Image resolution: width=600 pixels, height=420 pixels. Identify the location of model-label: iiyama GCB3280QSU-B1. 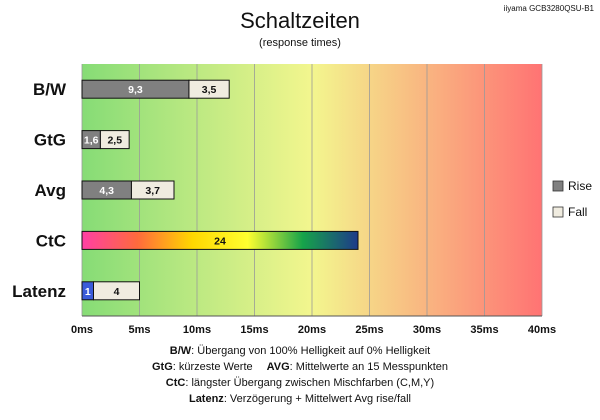
(549, 8).